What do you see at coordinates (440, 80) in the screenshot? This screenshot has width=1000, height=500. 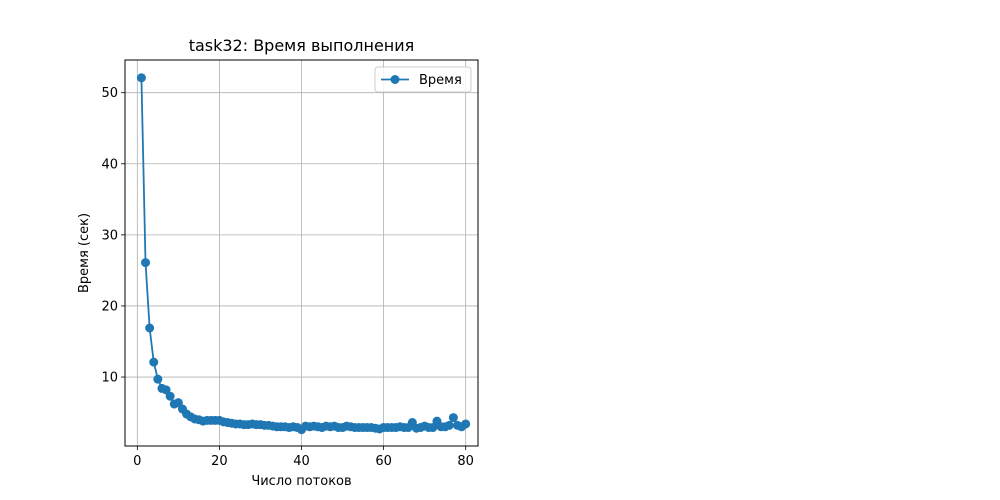 I see `legend-entry-label: Время` at bounding box center [440, 80].